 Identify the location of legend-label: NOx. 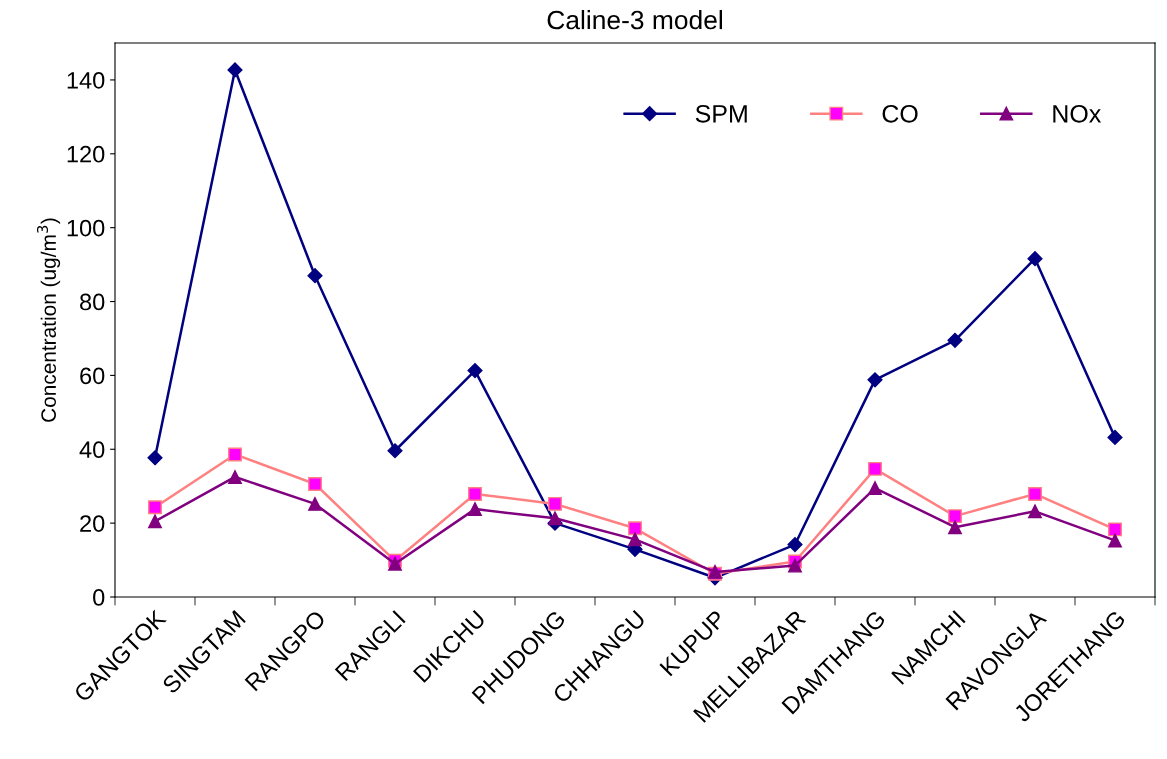
(1077, 113).